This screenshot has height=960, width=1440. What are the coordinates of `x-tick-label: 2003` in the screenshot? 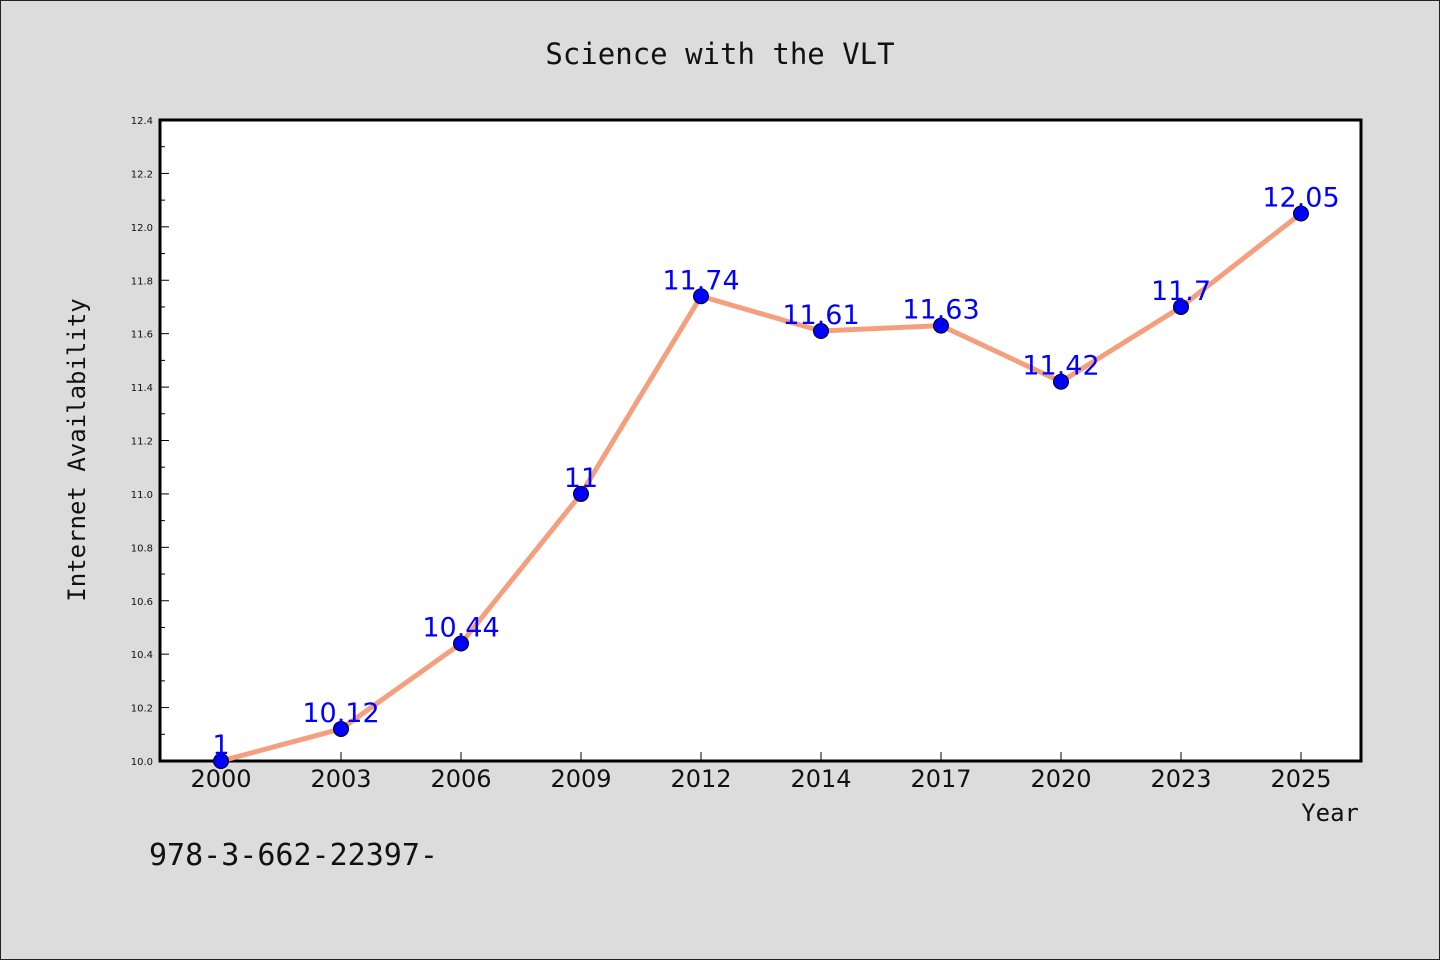 It's located at (340, 779).